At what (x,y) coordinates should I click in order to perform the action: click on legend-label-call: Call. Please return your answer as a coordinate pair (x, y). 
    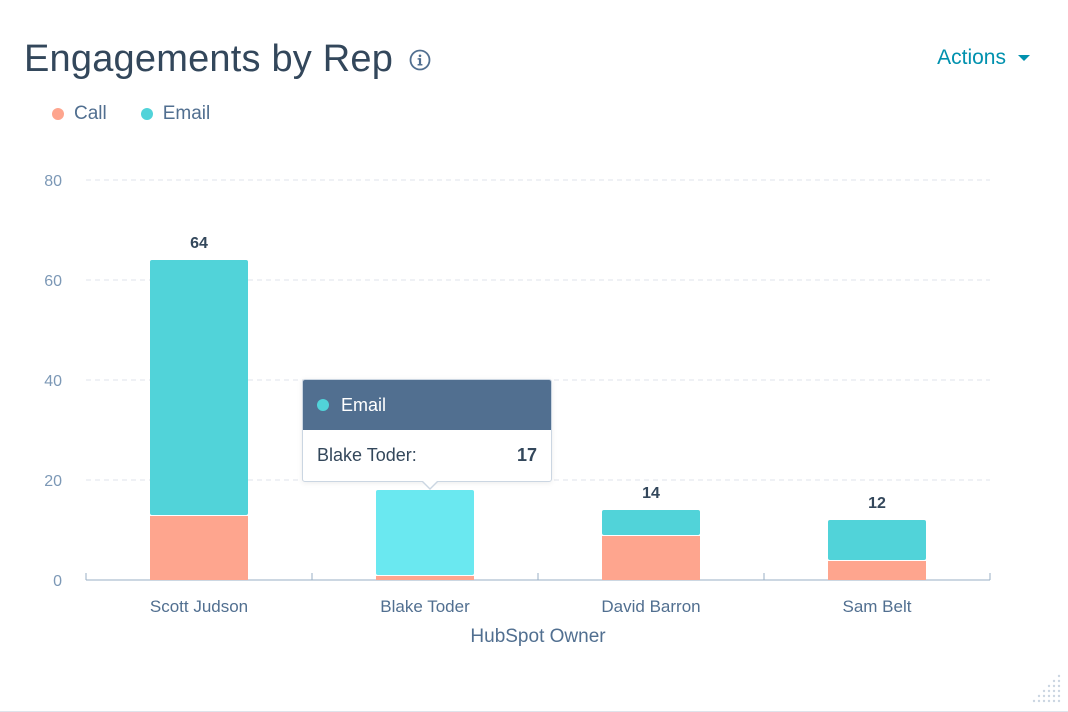
    Looking at the image, I should click on (90, 113).